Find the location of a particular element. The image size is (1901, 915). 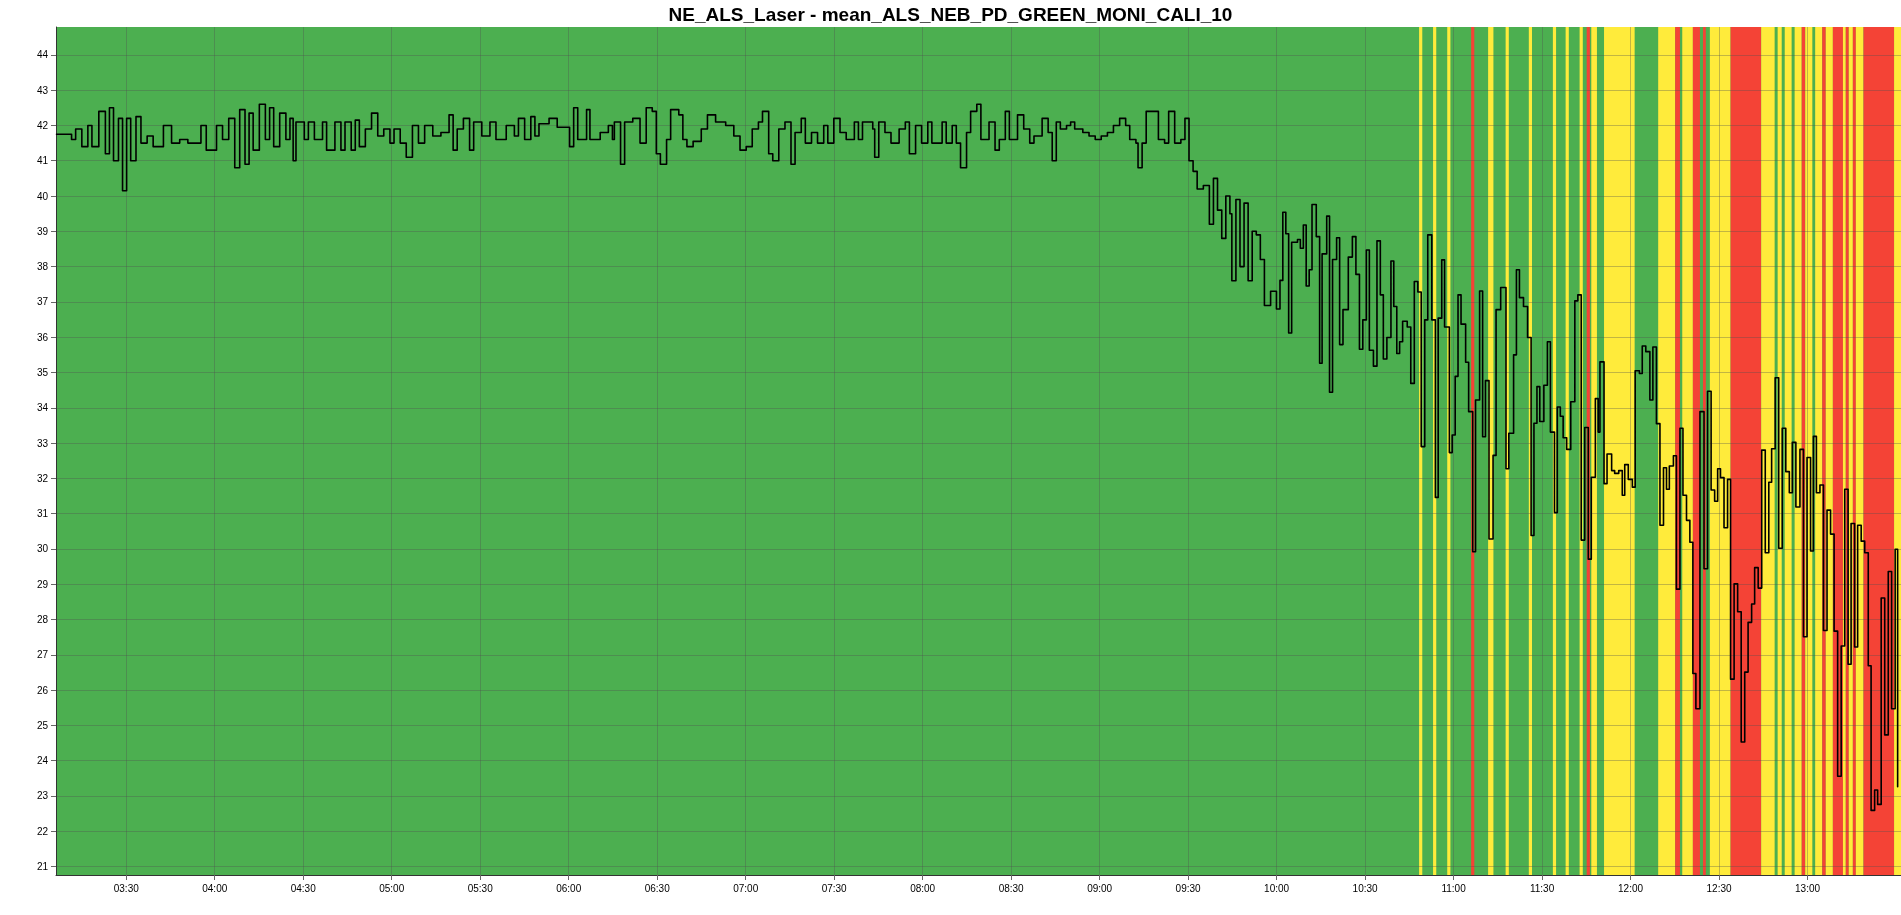

y-tick-label: 23 is located at coordinates (42, 796).